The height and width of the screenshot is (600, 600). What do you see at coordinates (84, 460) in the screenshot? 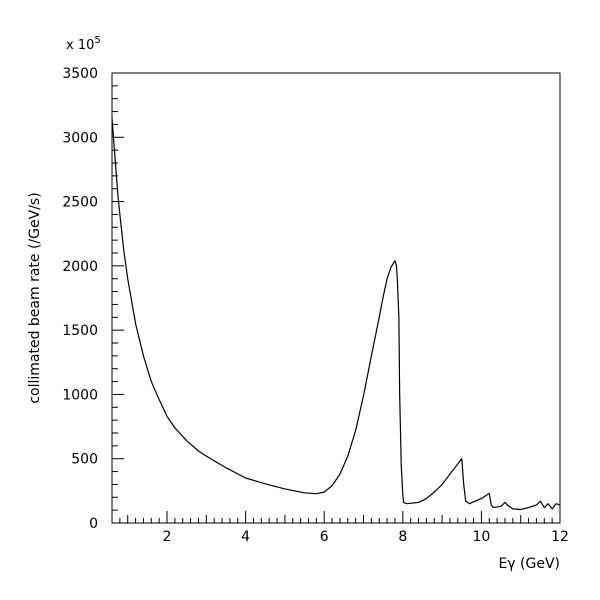
I see `y-tick-label: 500` at bounding box center [84, 460].